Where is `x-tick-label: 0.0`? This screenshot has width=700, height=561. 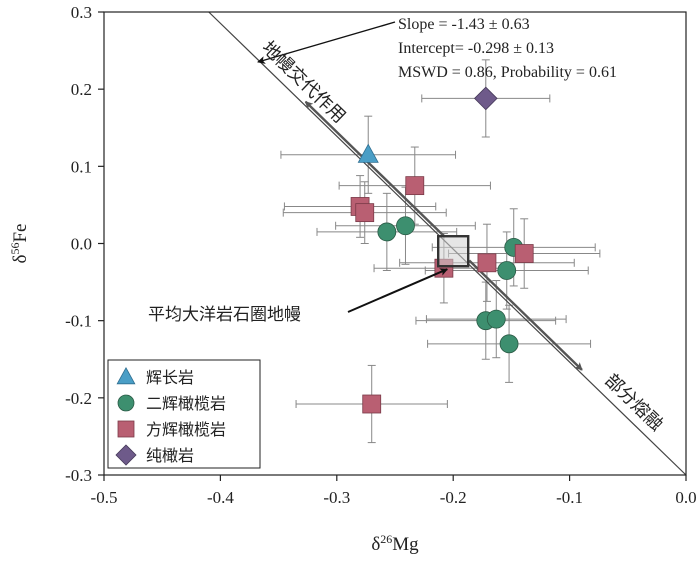 x-tick-label: 0.0 is located at coordinates (685, 497).